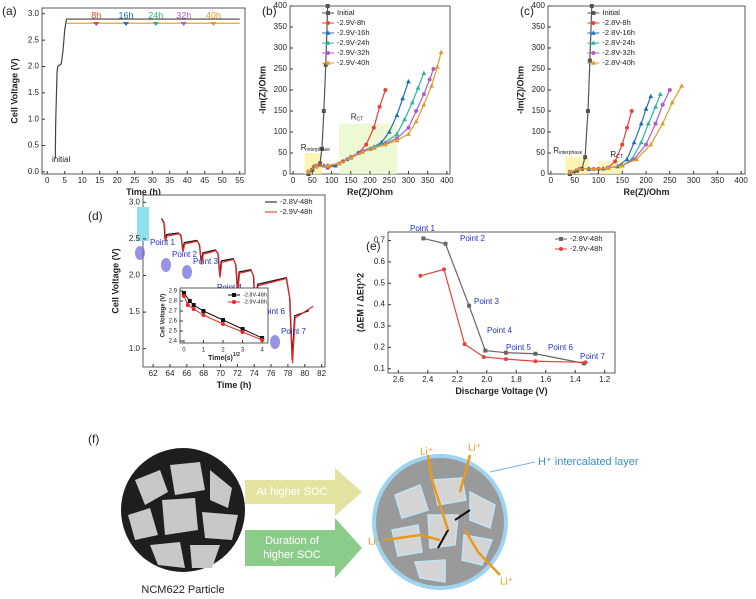 This screenshot has height=599, width=756. Describe the element at coordinates (292, 541) in the screenshot. I see `arrow-label: Duration of` at that location.